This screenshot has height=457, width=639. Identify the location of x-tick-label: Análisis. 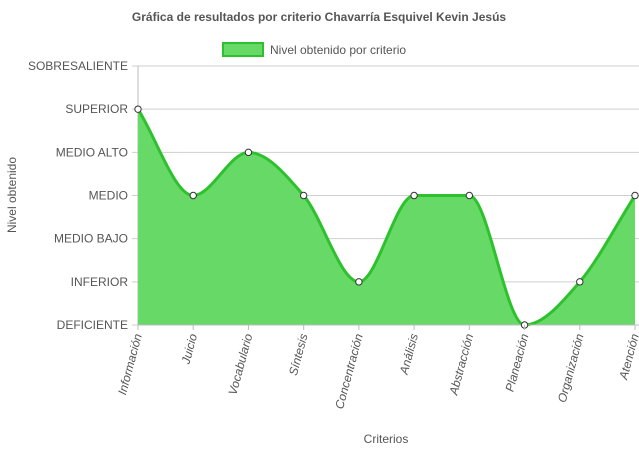
(409, 354).